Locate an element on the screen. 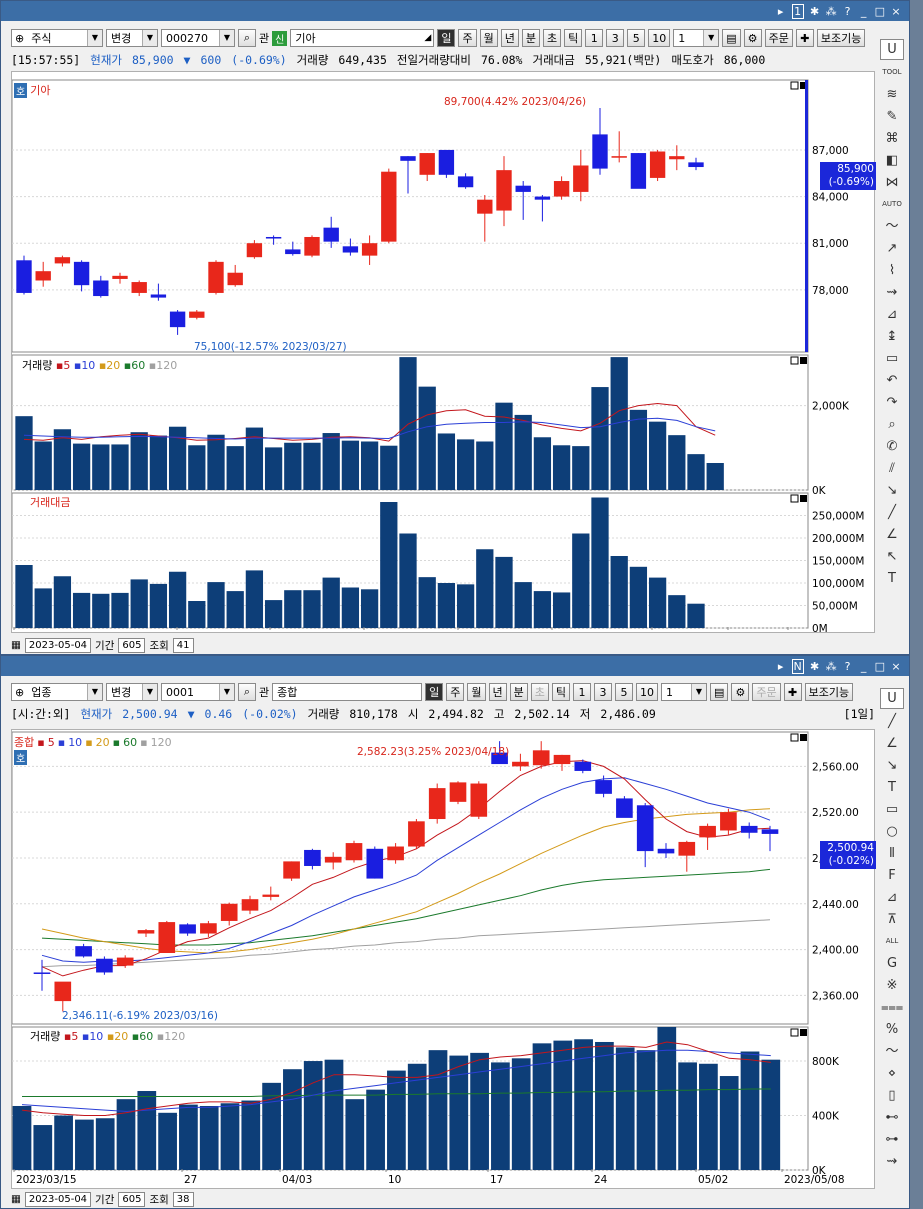  tool-icon: AUTO is located at coordinates (892, 204).